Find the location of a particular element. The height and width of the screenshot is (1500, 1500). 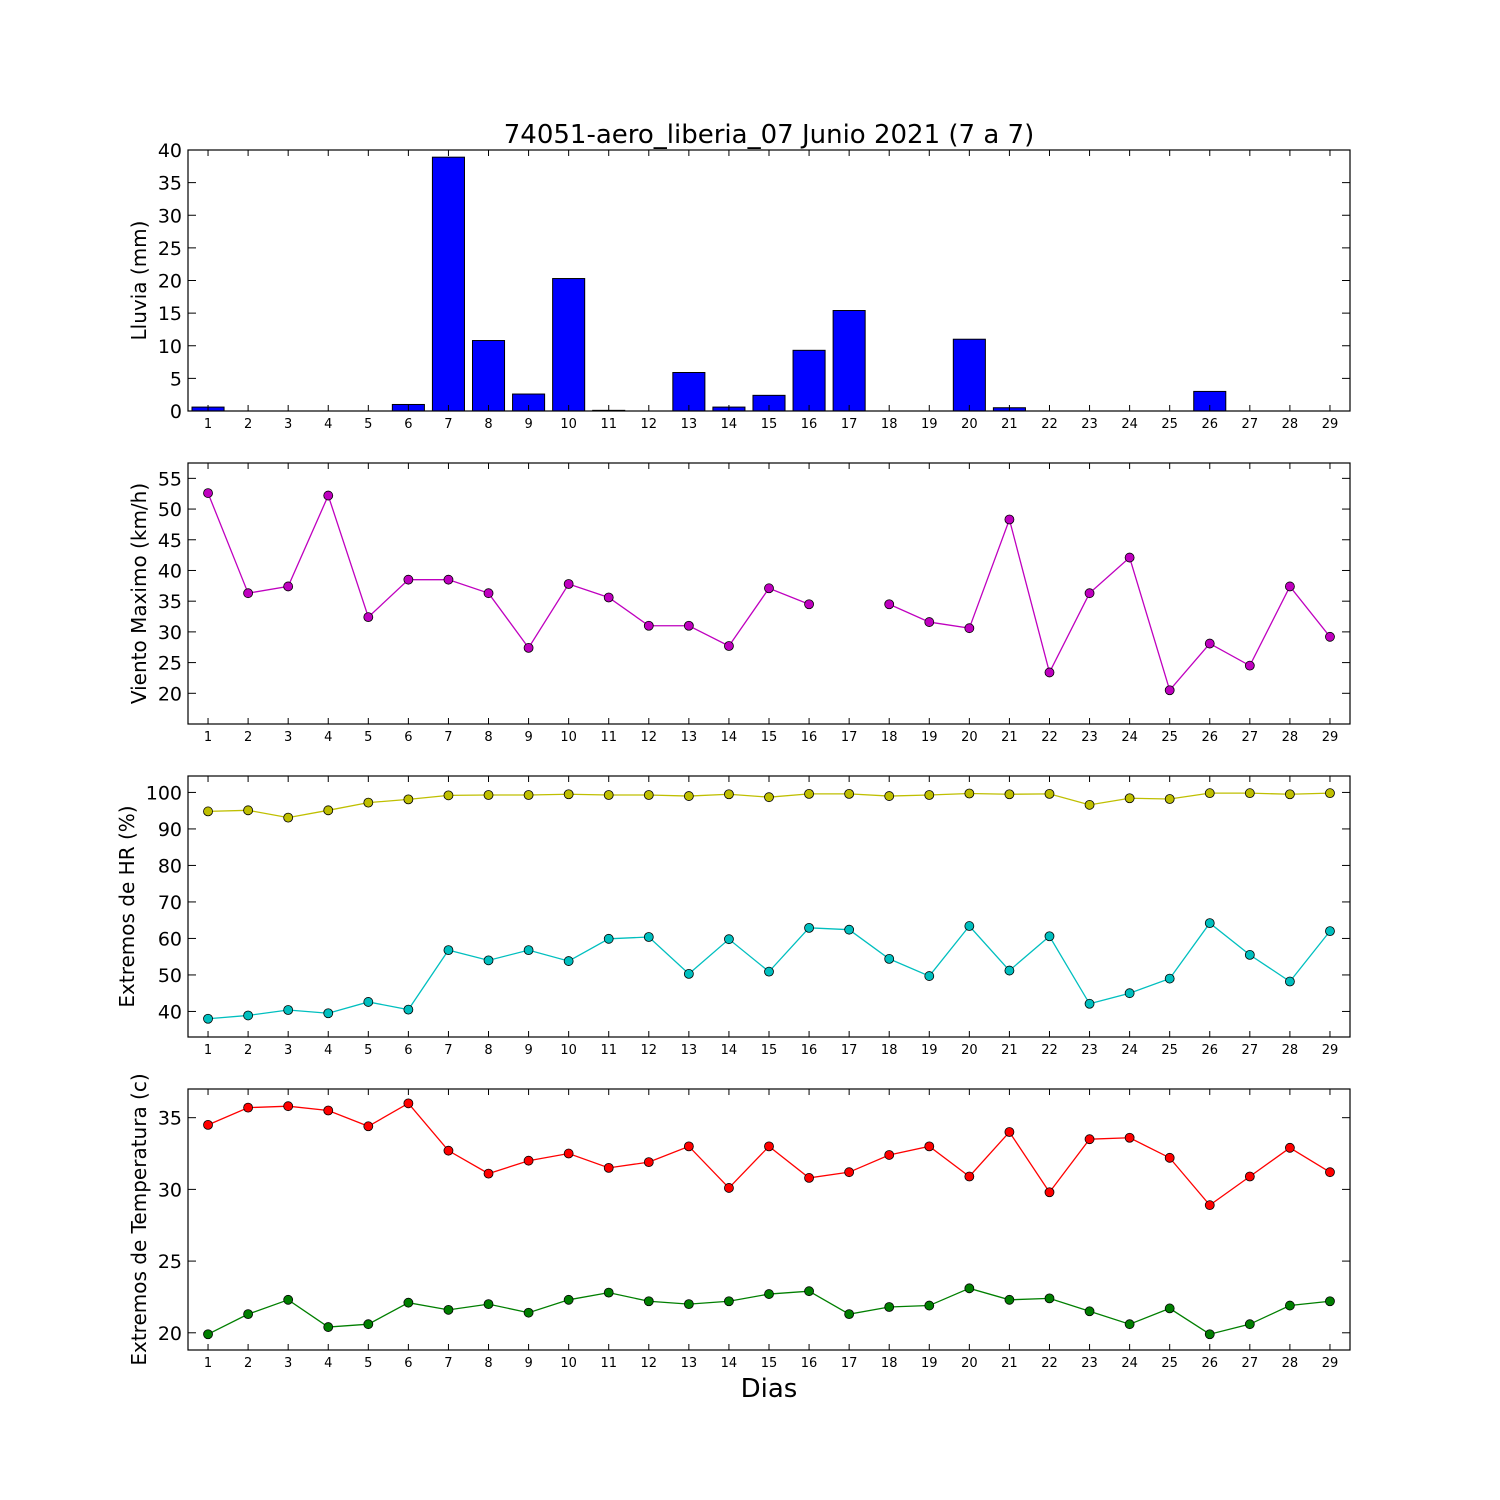

y-tick-label: 35 is located at coordinates (170, 184).